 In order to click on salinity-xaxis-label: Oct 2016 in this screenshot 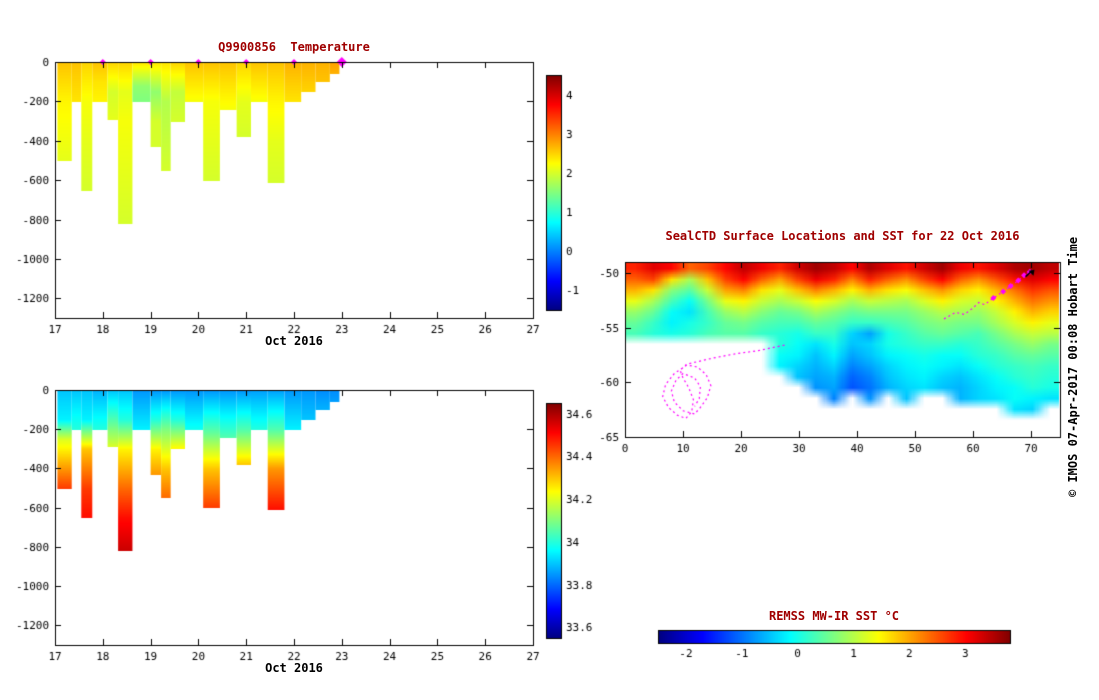, I will do `click(294, 668)`.